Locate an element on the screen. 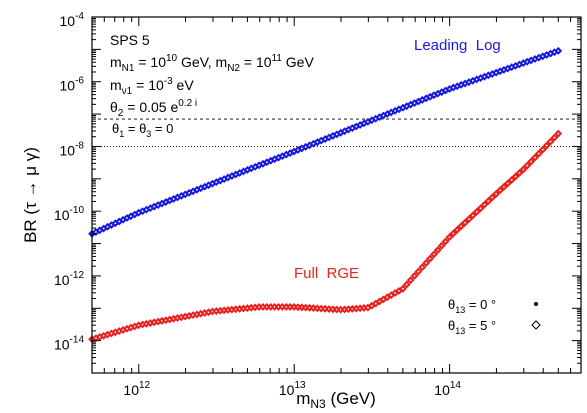 The width and height of the screenshot is (587, 413). legend: θ13 = 0 ° θ13 = 5 ° is located at coordinates (494, 316).